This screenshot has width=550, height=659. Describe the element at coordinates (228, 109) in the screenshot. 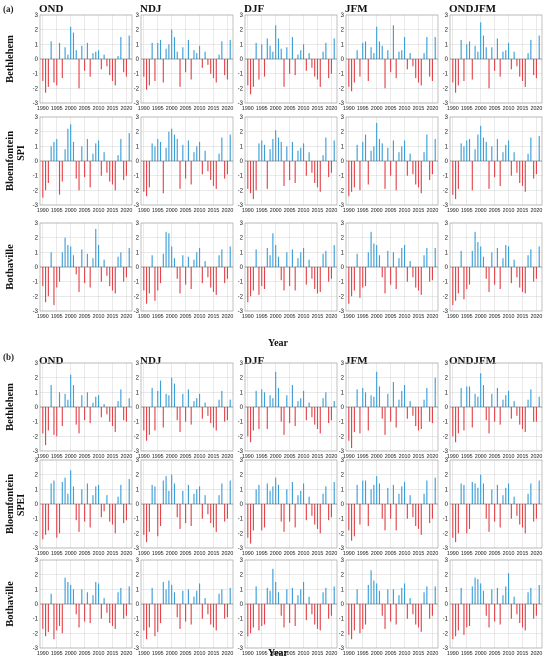

I see `x-tick-label: 2020` at that location.